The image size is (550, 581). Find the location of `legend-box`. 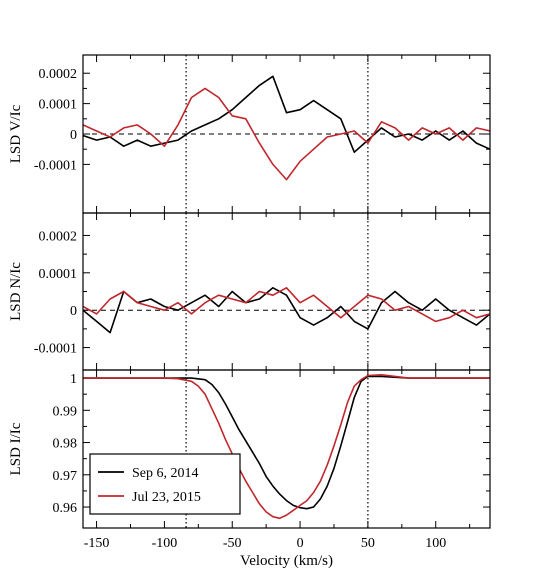

legend-box is located at coordinates (165, 484).